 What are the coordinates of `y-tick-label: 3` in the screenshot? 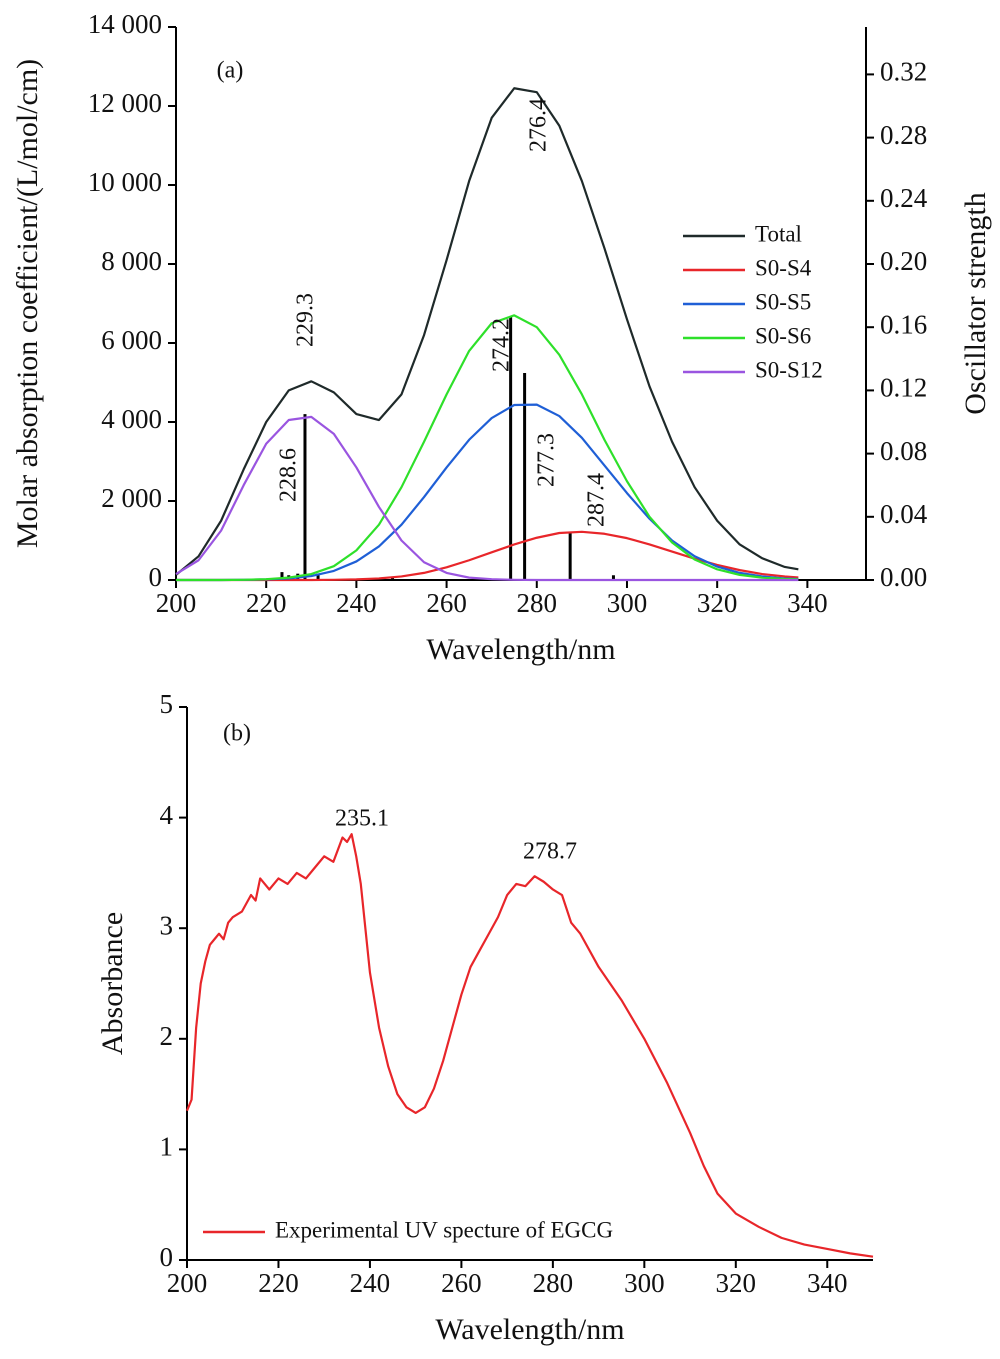 It's located at (167, 925).